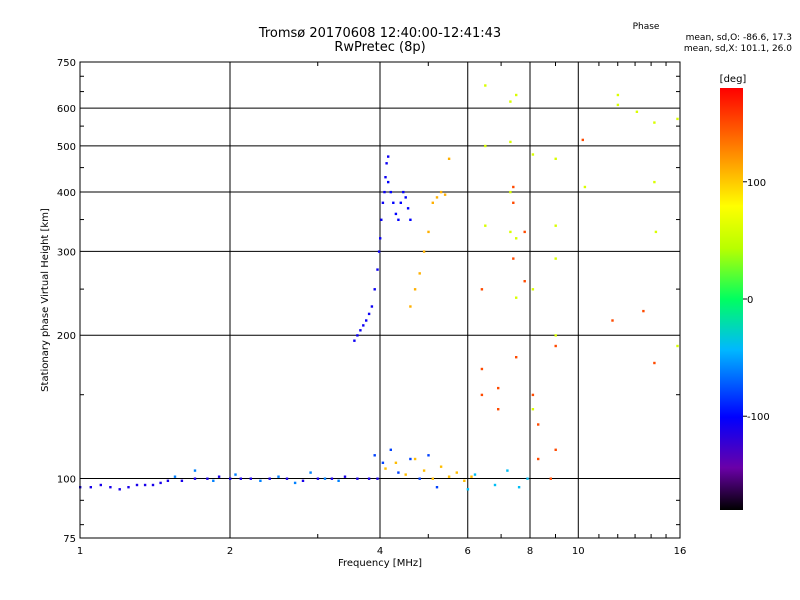  I want to click on phase-summary-x: mean, sd,X: 101.1, 26.0, so click(737, 49).